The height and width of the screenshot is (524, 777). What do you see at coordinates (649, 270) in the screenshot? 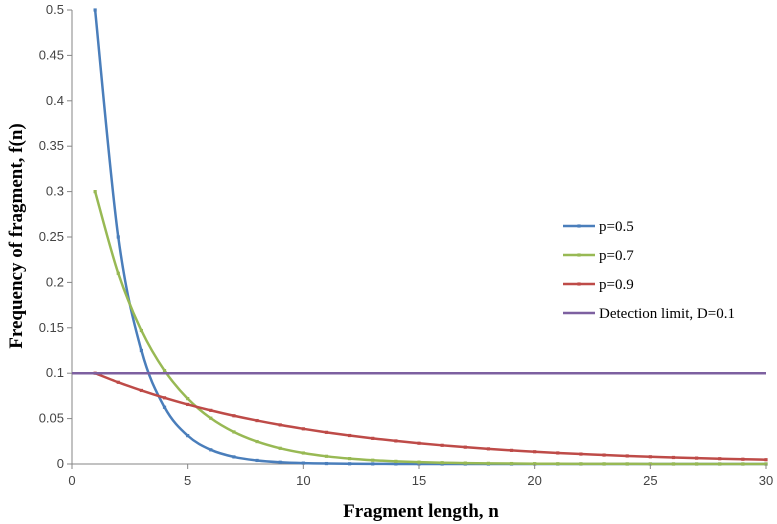
I see `legend: p=0.5 p=0.7 p=0.9 Detection limit, D=0.1` at bounding box center [649, 270].